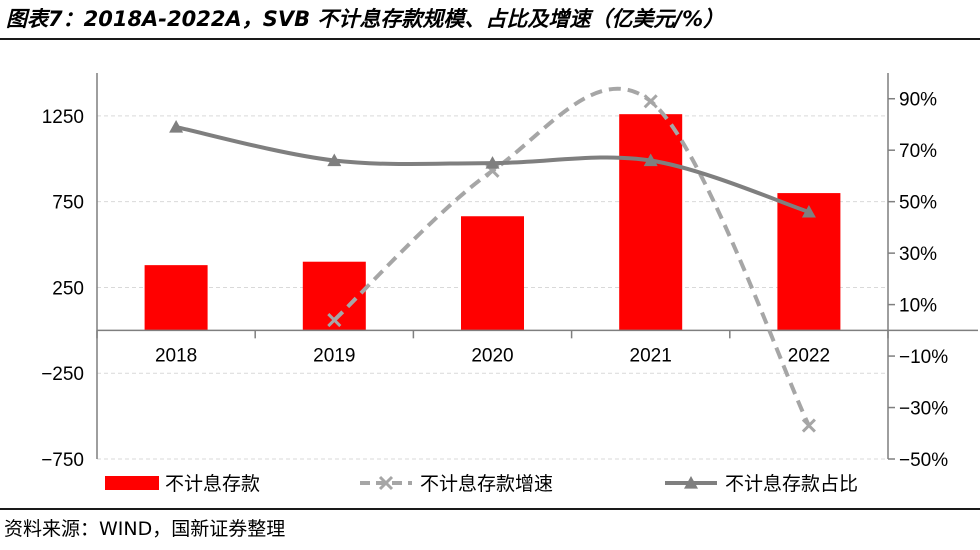  What do you see at coordinates (334, 355) in the screenshot?
I see `x-tick-label-2019: 2019` at bounding box center [334, 355].